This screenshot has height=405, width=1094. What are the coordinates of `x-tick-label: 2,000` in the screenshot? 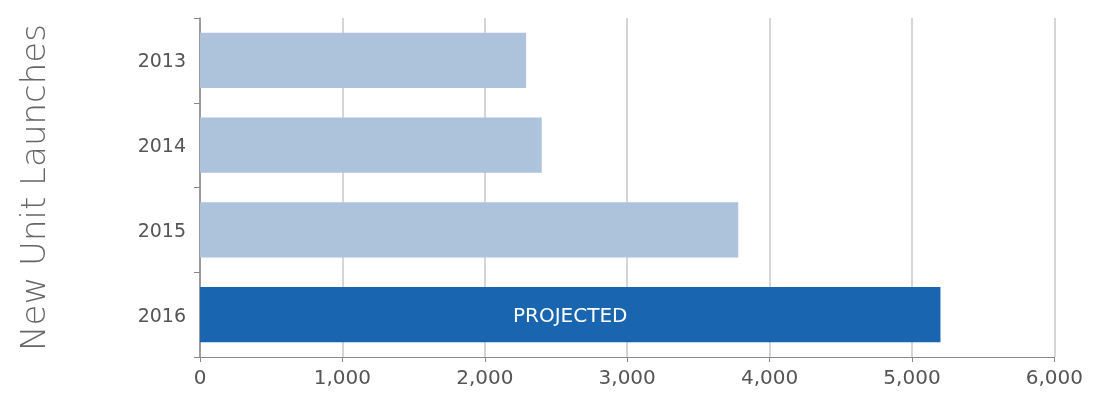 It's located at (485, 377).